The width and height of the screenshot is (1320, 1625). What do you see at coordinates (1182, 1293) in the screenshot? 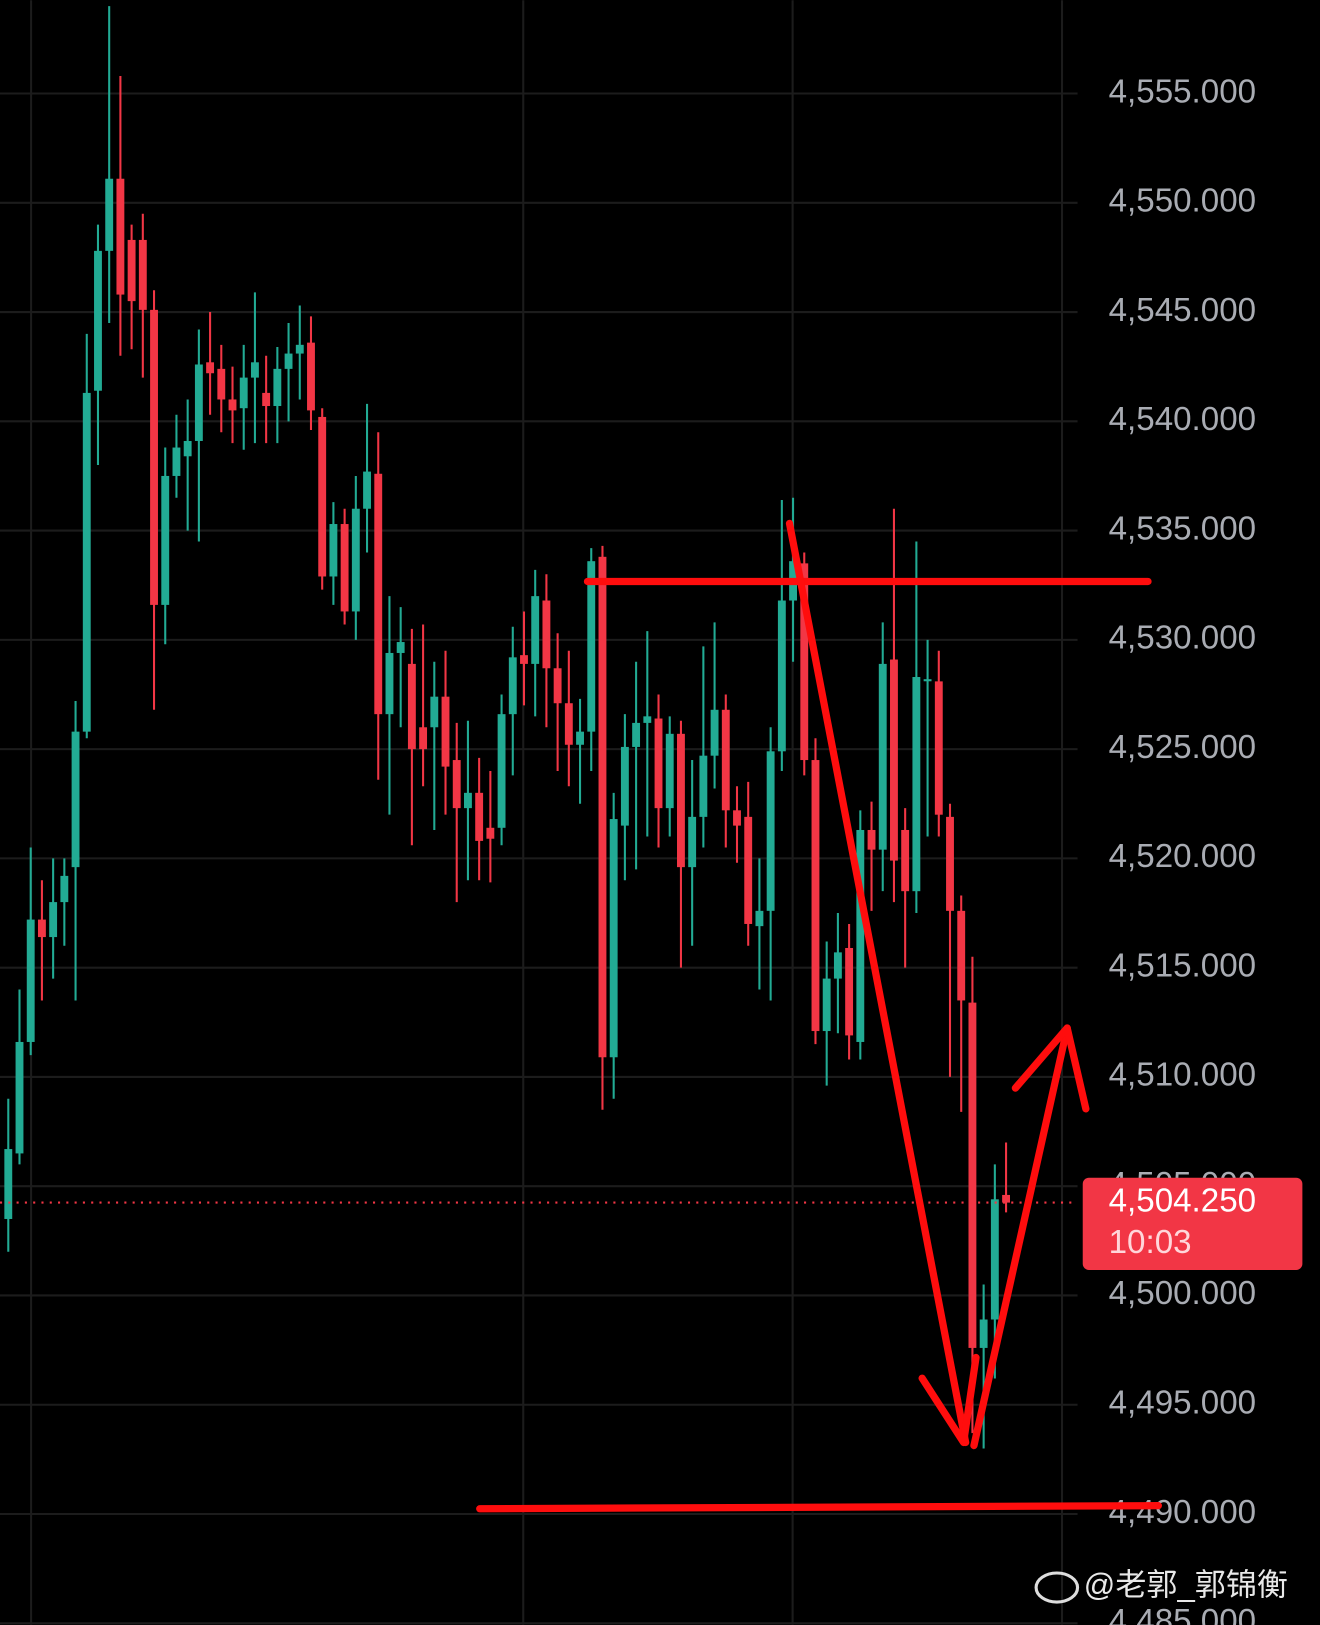
I see `y-tick-label: 4,500.000` at bounding box center [1182, 1293].